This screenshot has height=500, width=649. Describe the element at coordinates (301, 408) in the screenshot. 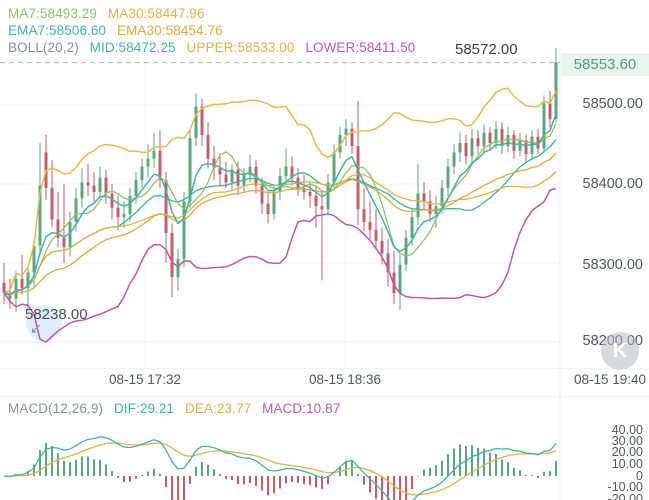

I see `macd-value-label: MACD:10.87` at that location.